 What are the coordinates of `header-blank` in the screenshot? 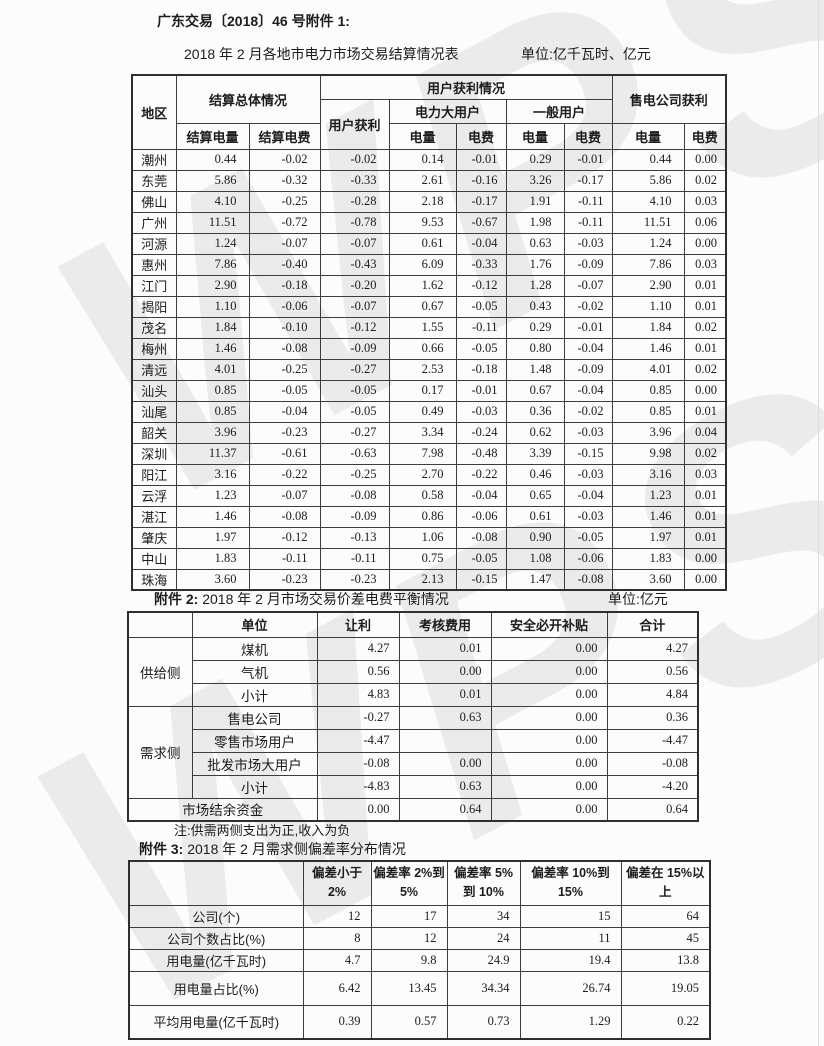 It's located at (160, 624).